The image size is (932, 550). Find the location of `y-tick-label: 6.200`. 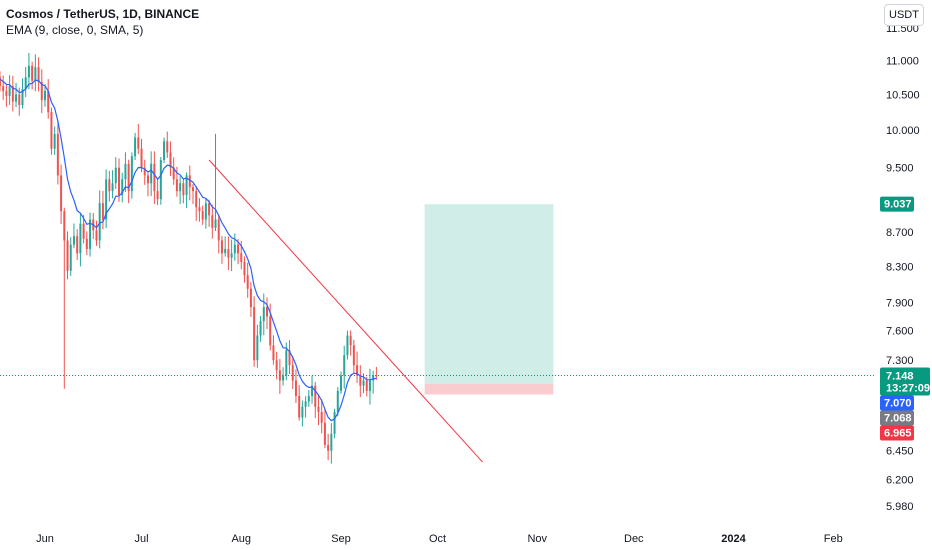

y-tick-label: 6.200 is located at coordinates (900, 481).